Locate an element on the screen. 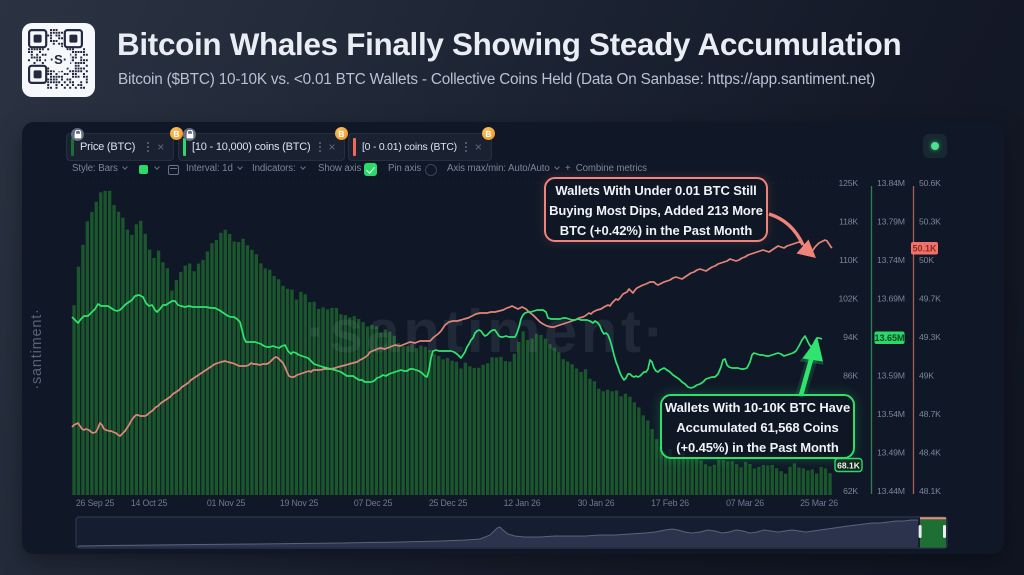 The height and width of the screenshot is (575, 1024). svg-text: 01 Nov 25 is located at coordinates (226, 503).